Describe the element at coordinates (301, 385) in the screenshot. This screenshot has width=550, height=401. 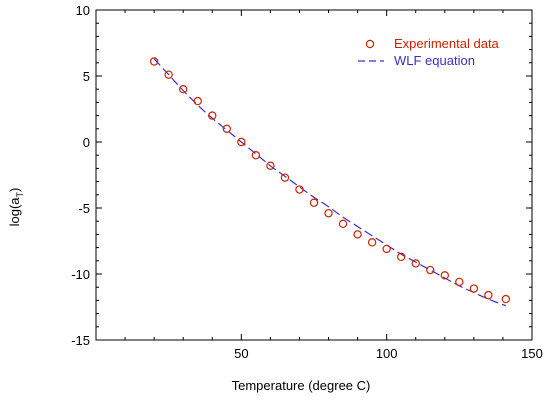
I see `x-axis-title: Temperature (degree C)` at that location.